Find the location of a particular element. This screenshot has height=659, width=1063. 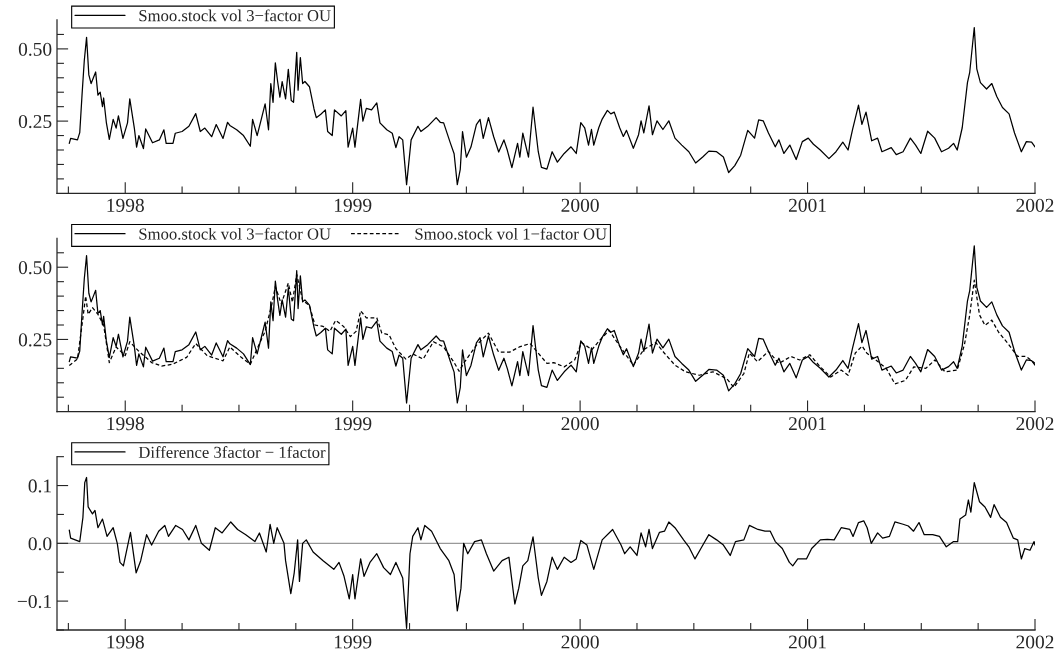

y-tick-label: 0.0 is located at coordinates (40, 544).